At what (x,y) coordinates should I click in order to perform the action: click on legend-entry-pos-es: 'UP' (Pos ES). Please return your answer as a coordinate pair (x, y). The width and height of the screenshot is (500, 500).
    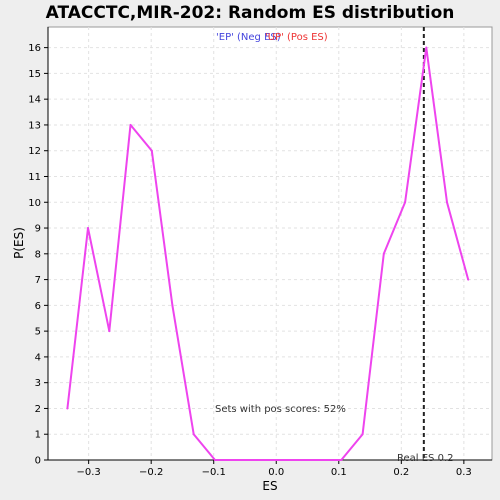
    Looking at the image, I should click on (296, 37).